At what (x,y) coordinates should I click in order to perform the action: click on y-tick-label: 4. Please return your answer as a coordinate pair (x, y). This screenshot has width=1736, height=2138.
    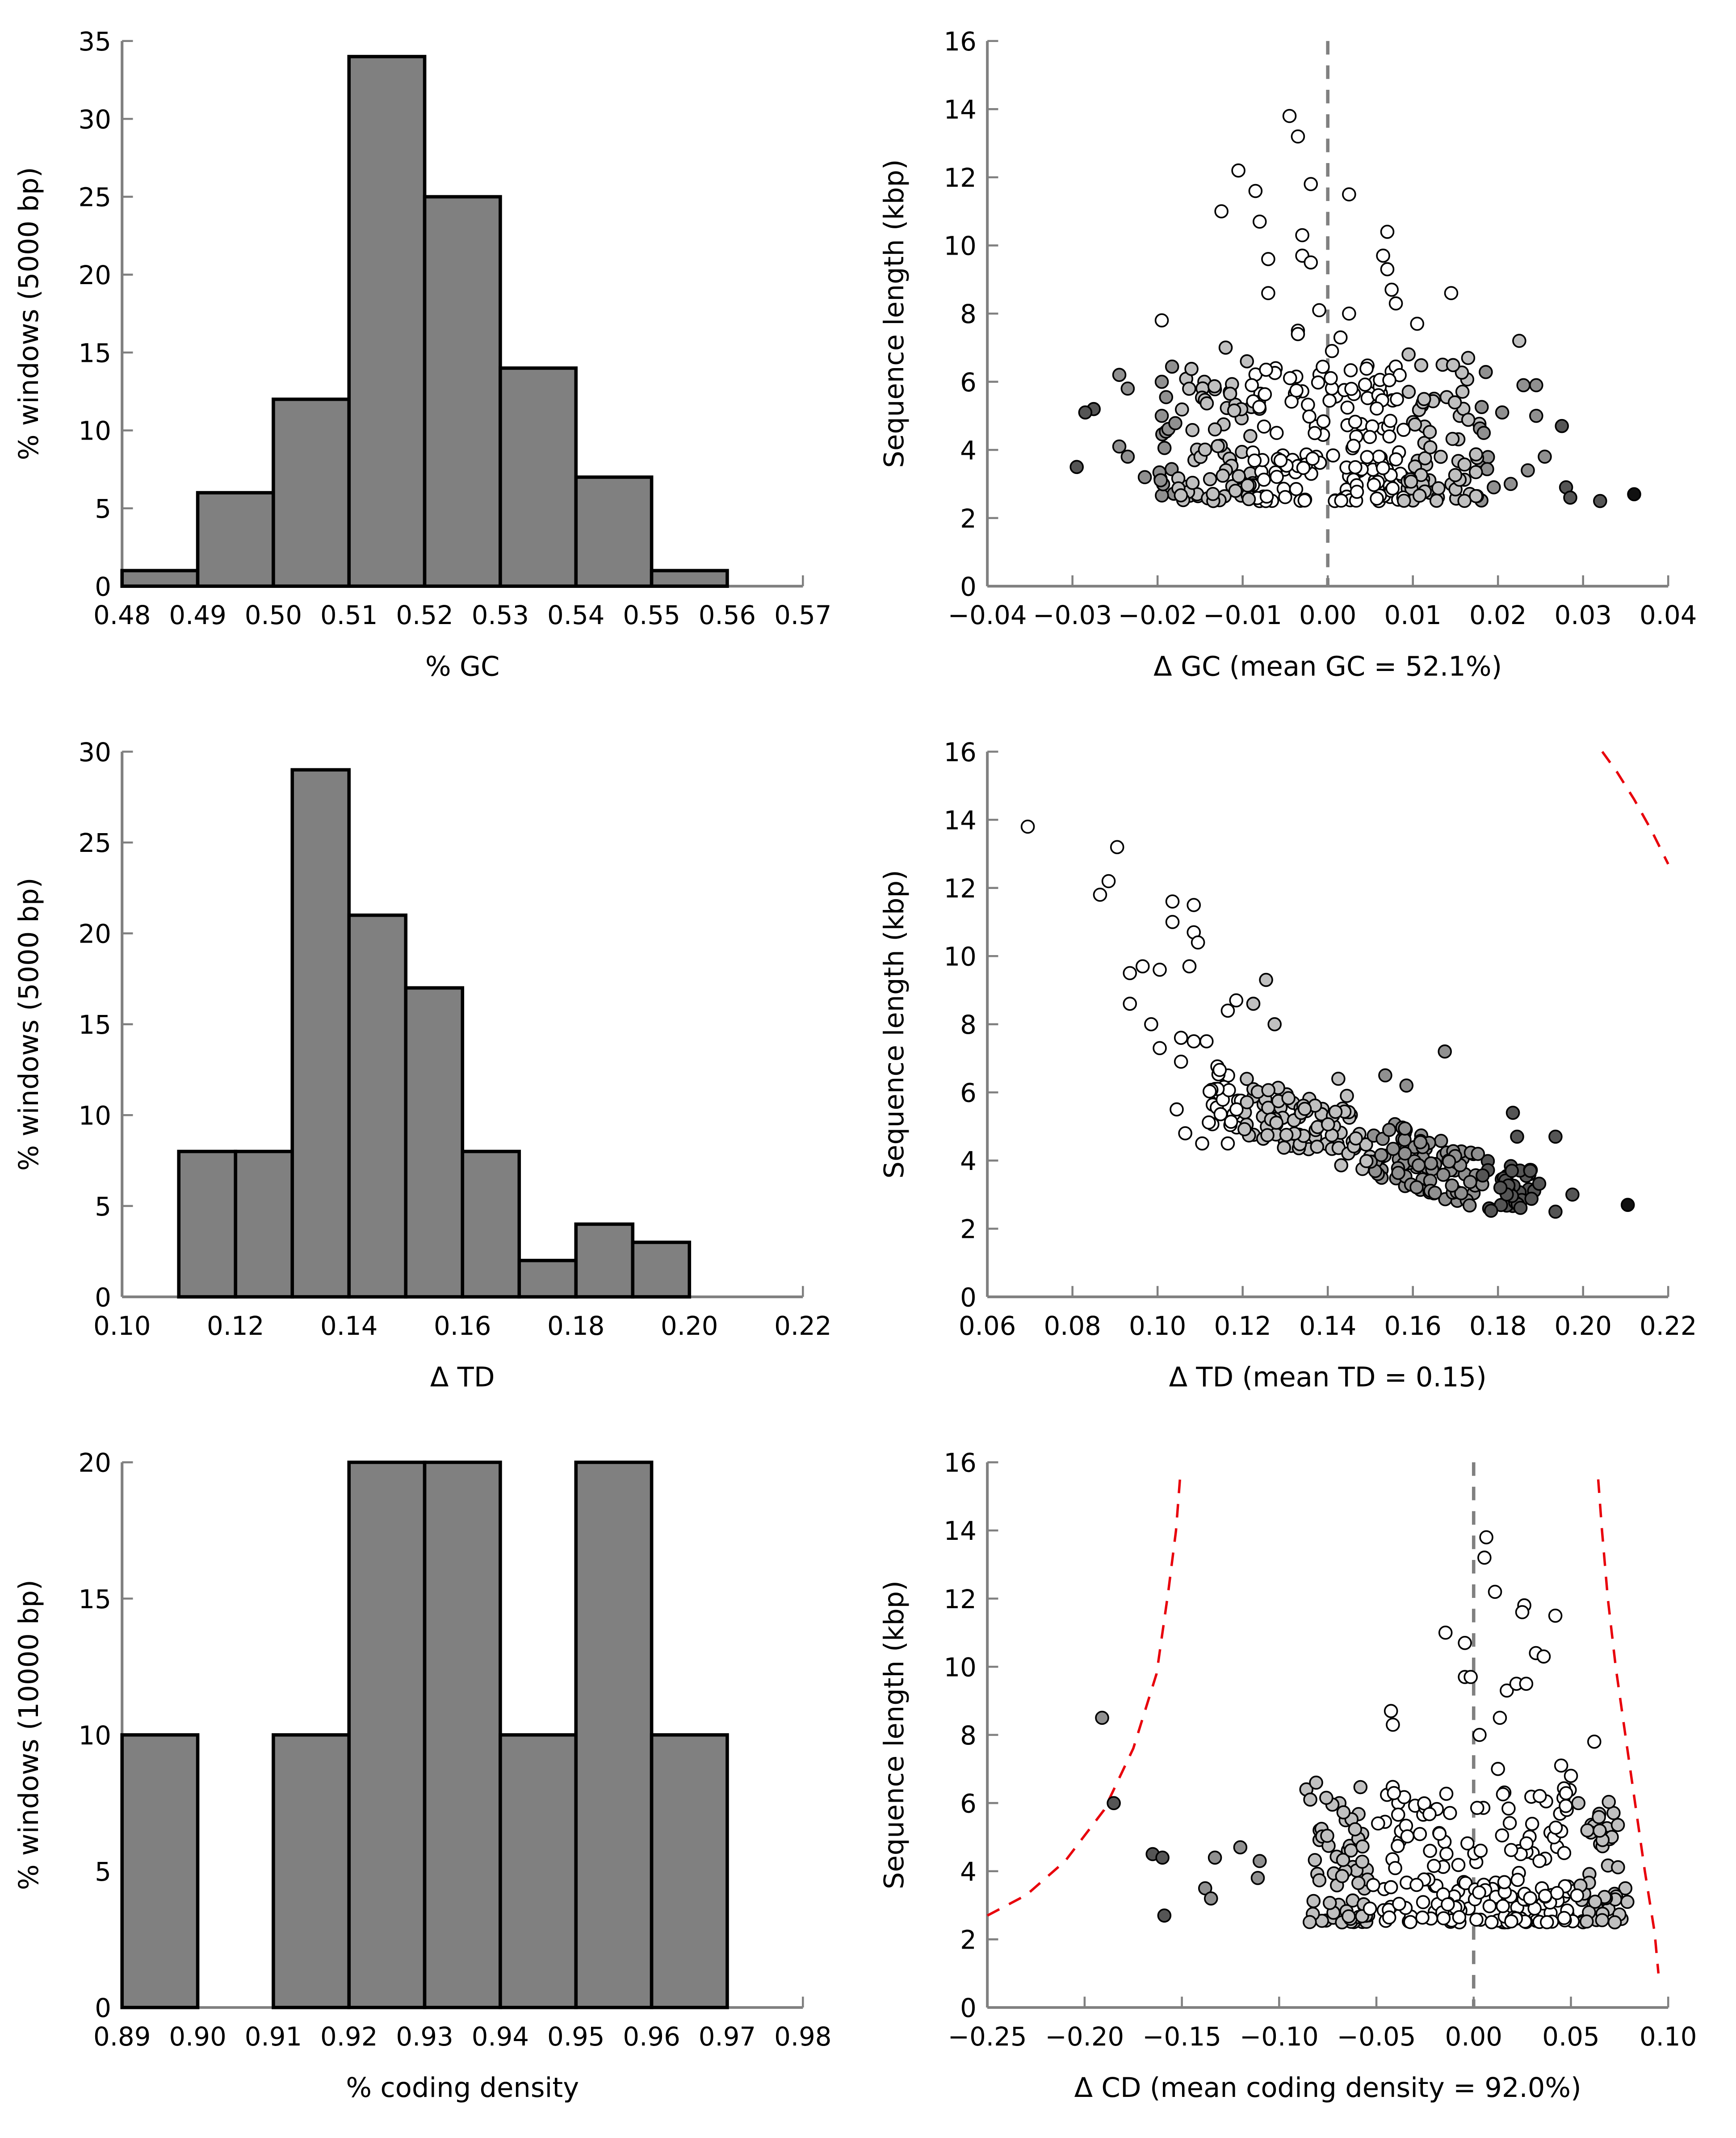
    Looking at the image, I should click on (968, 1872).